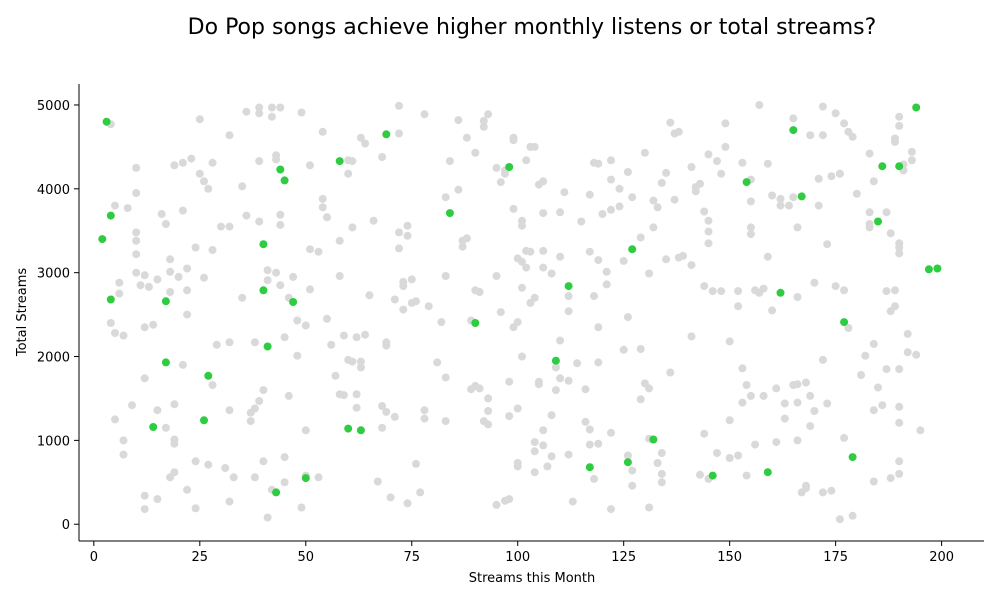  What do you see at coordinates (200, 557) in the screenshot?
I see `x-tick-label: 25` at bounding box center [200, 557].